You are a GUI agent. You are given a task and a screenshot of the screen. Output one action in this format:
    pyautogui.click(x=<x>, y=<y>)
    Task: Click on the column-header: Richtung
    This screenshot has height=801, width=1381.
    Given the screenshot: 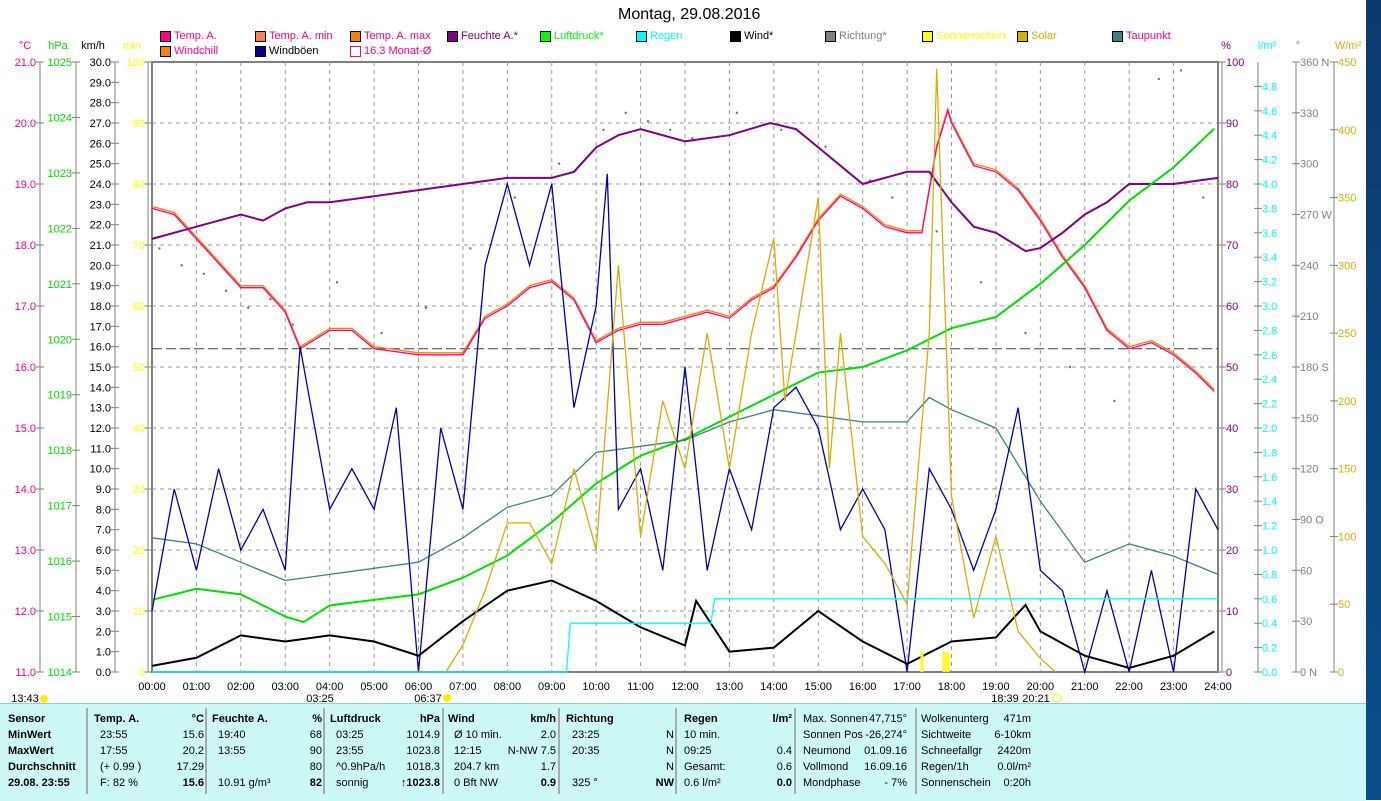 What is the action you would take?
    pyautogui.click(x=590, y=719)
    